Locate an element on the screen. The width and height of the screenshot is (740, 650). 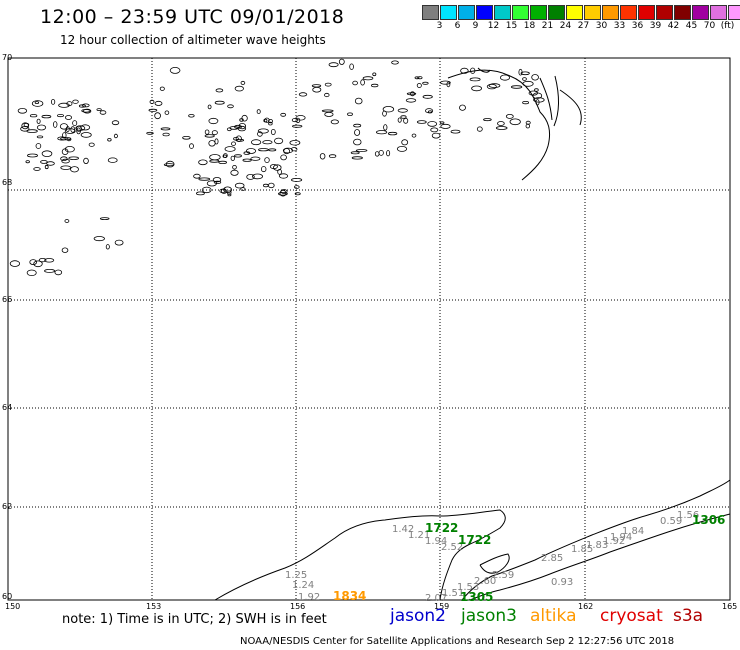
lat-tick-label: 64 is located at coordinates (7, 407).